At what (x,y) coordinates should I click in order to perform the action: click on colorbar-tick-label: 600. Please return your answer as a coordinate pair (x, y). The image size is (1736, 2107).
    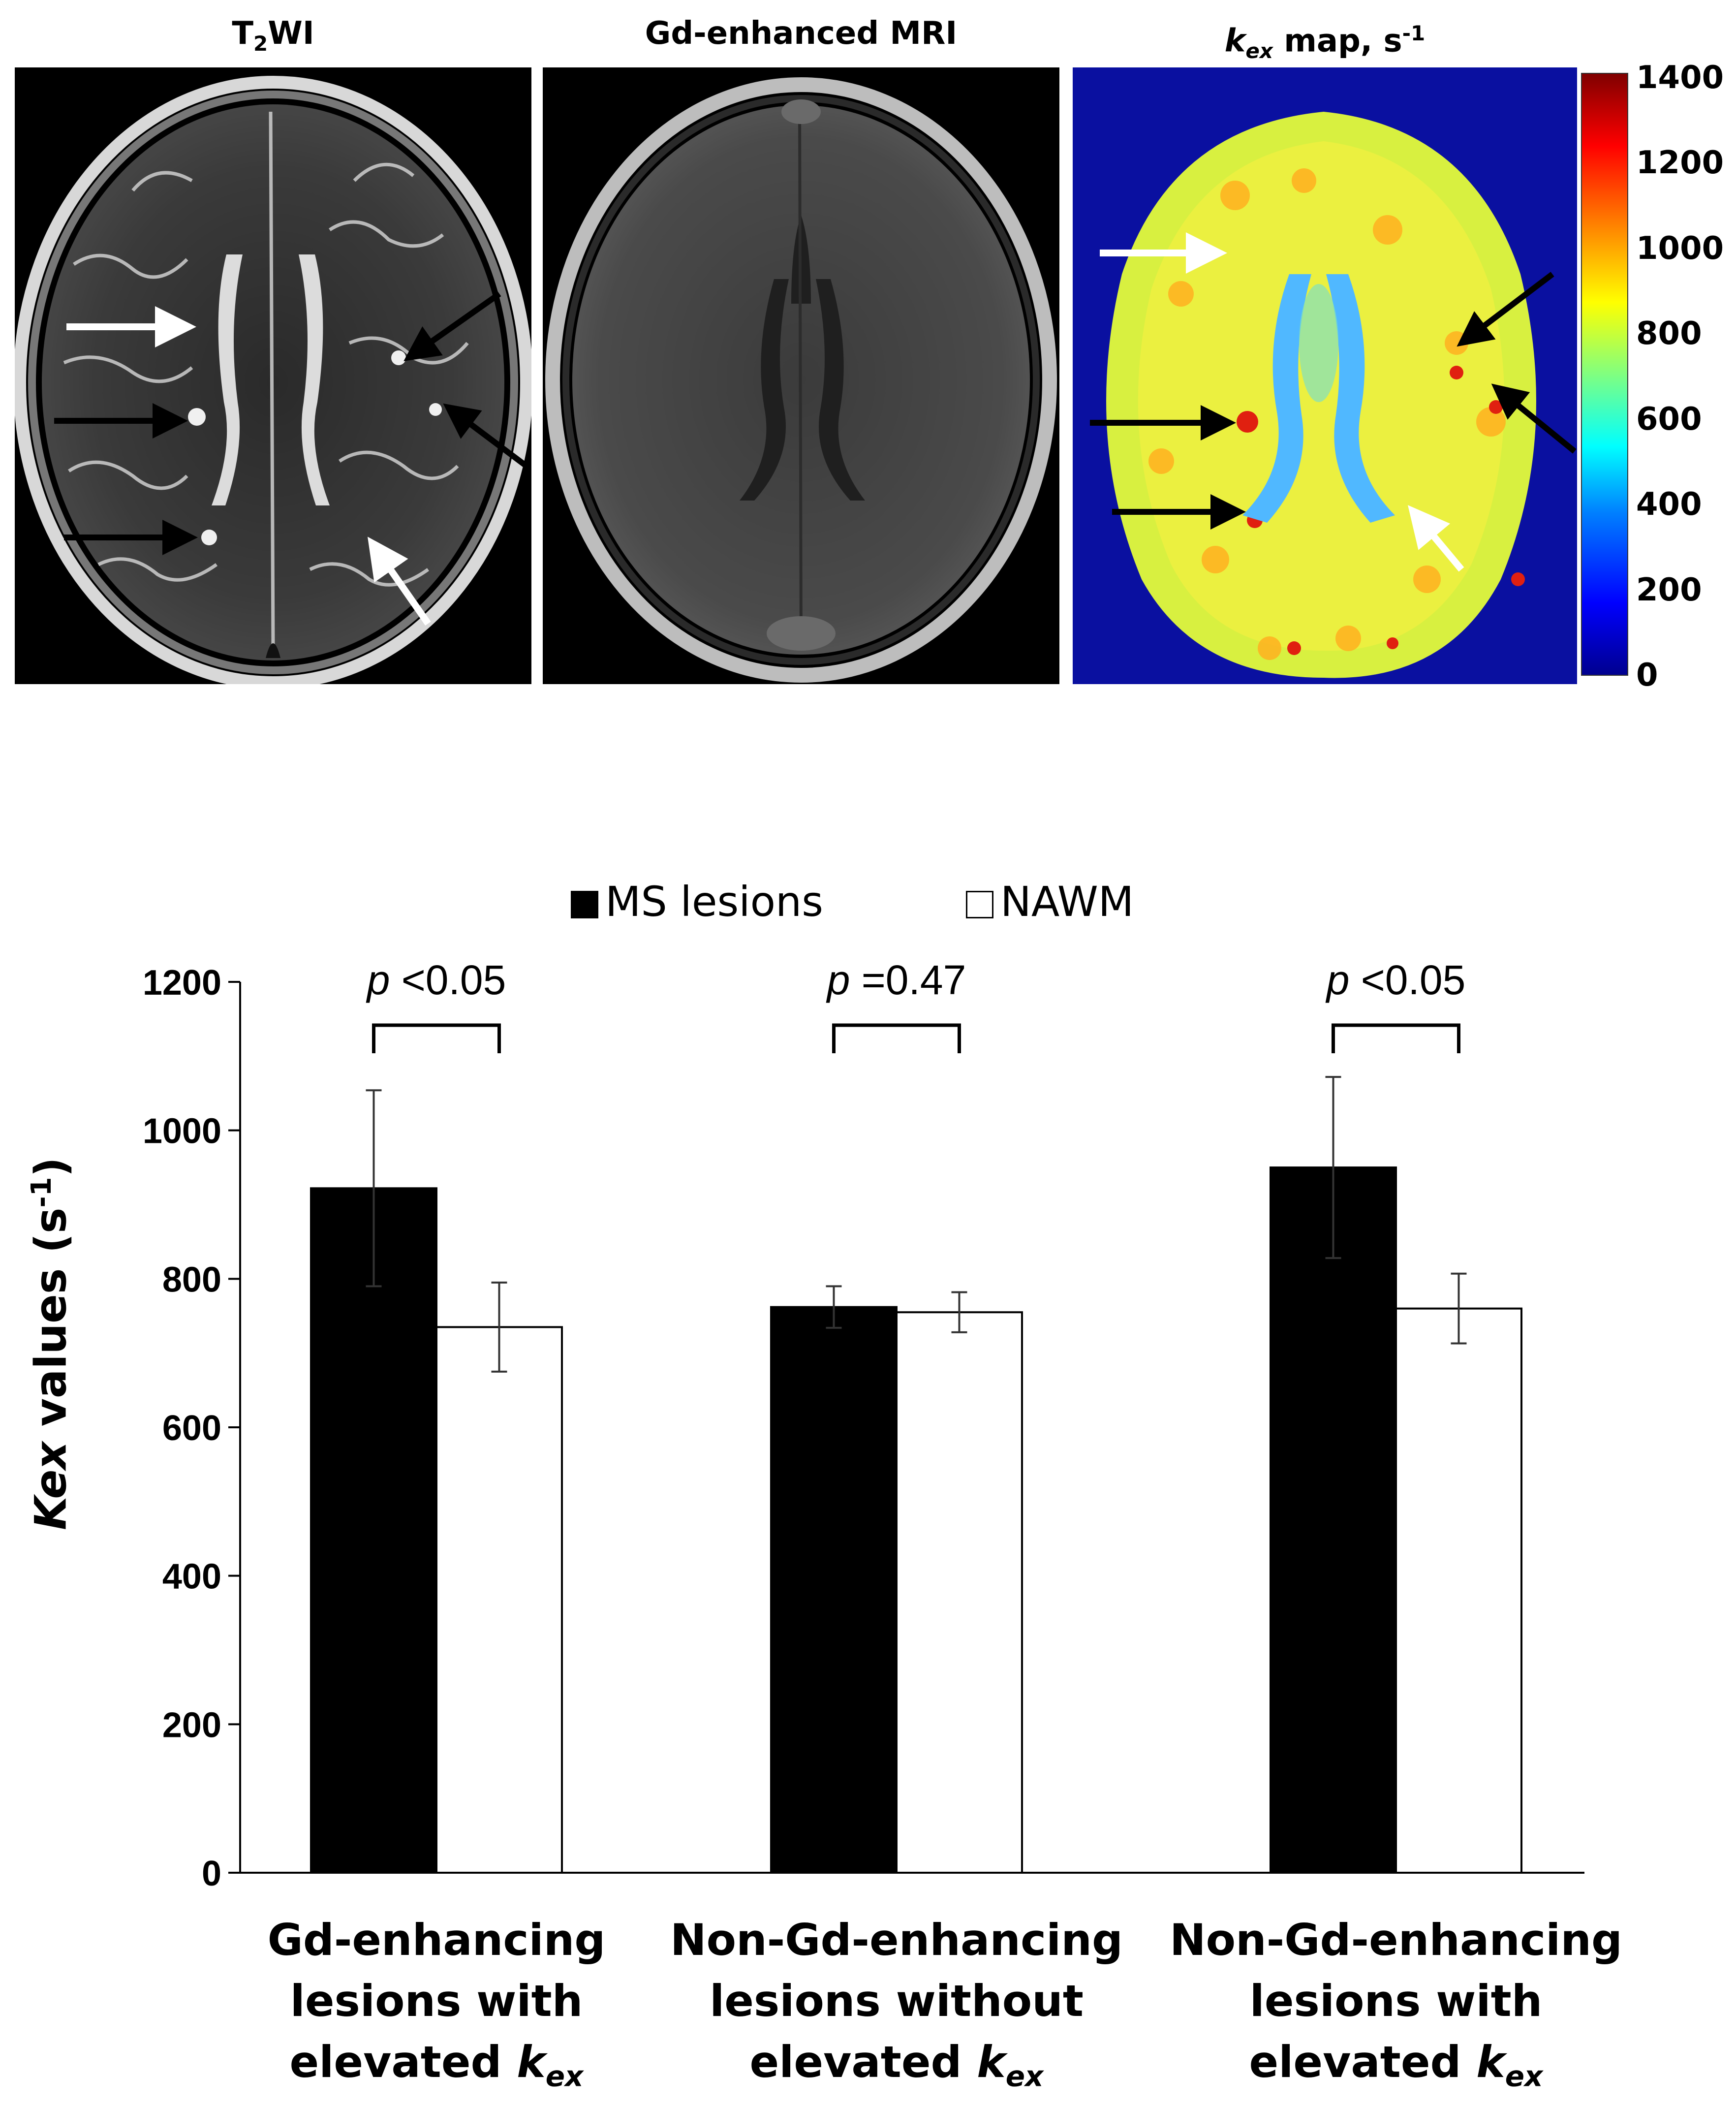
    Looking at the image, I should click on (1669, 419).